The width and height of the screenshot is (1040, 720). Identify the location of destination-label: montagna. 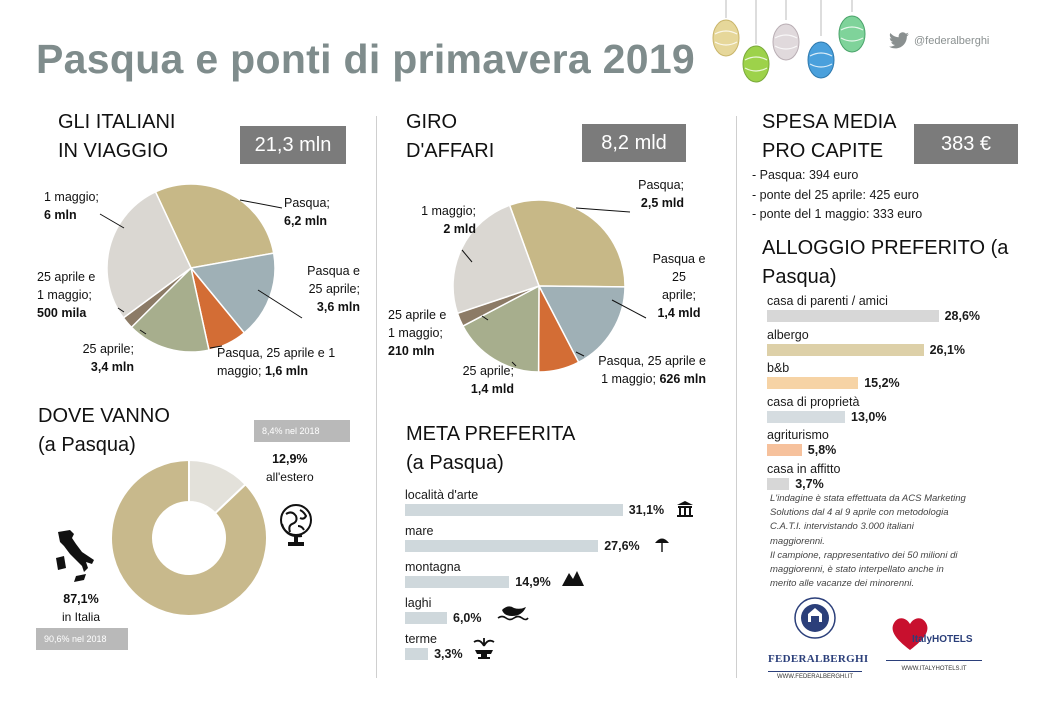
(433, 567).